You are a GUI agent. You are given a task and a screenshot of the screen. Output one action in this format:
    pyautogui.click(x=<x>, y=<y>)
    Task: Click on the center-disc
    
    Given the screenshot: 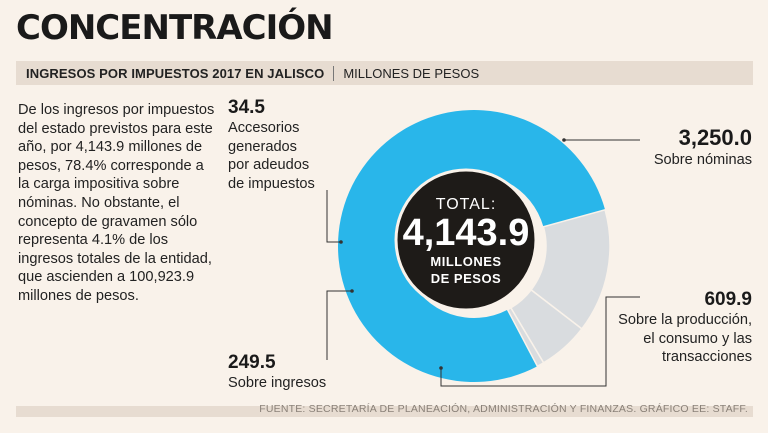 What is the action you would take?
    pyautogui.click(x=466, y=240)
    